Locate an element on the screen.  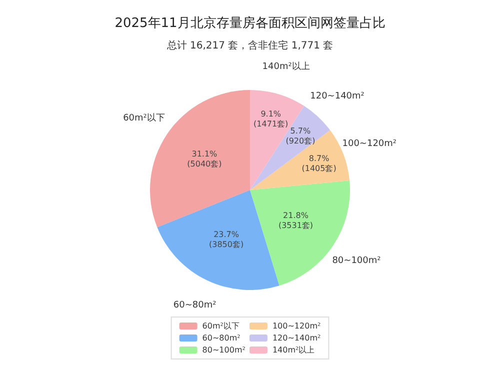
legend-label: 120~140m² is located at coordinates (296, 338).